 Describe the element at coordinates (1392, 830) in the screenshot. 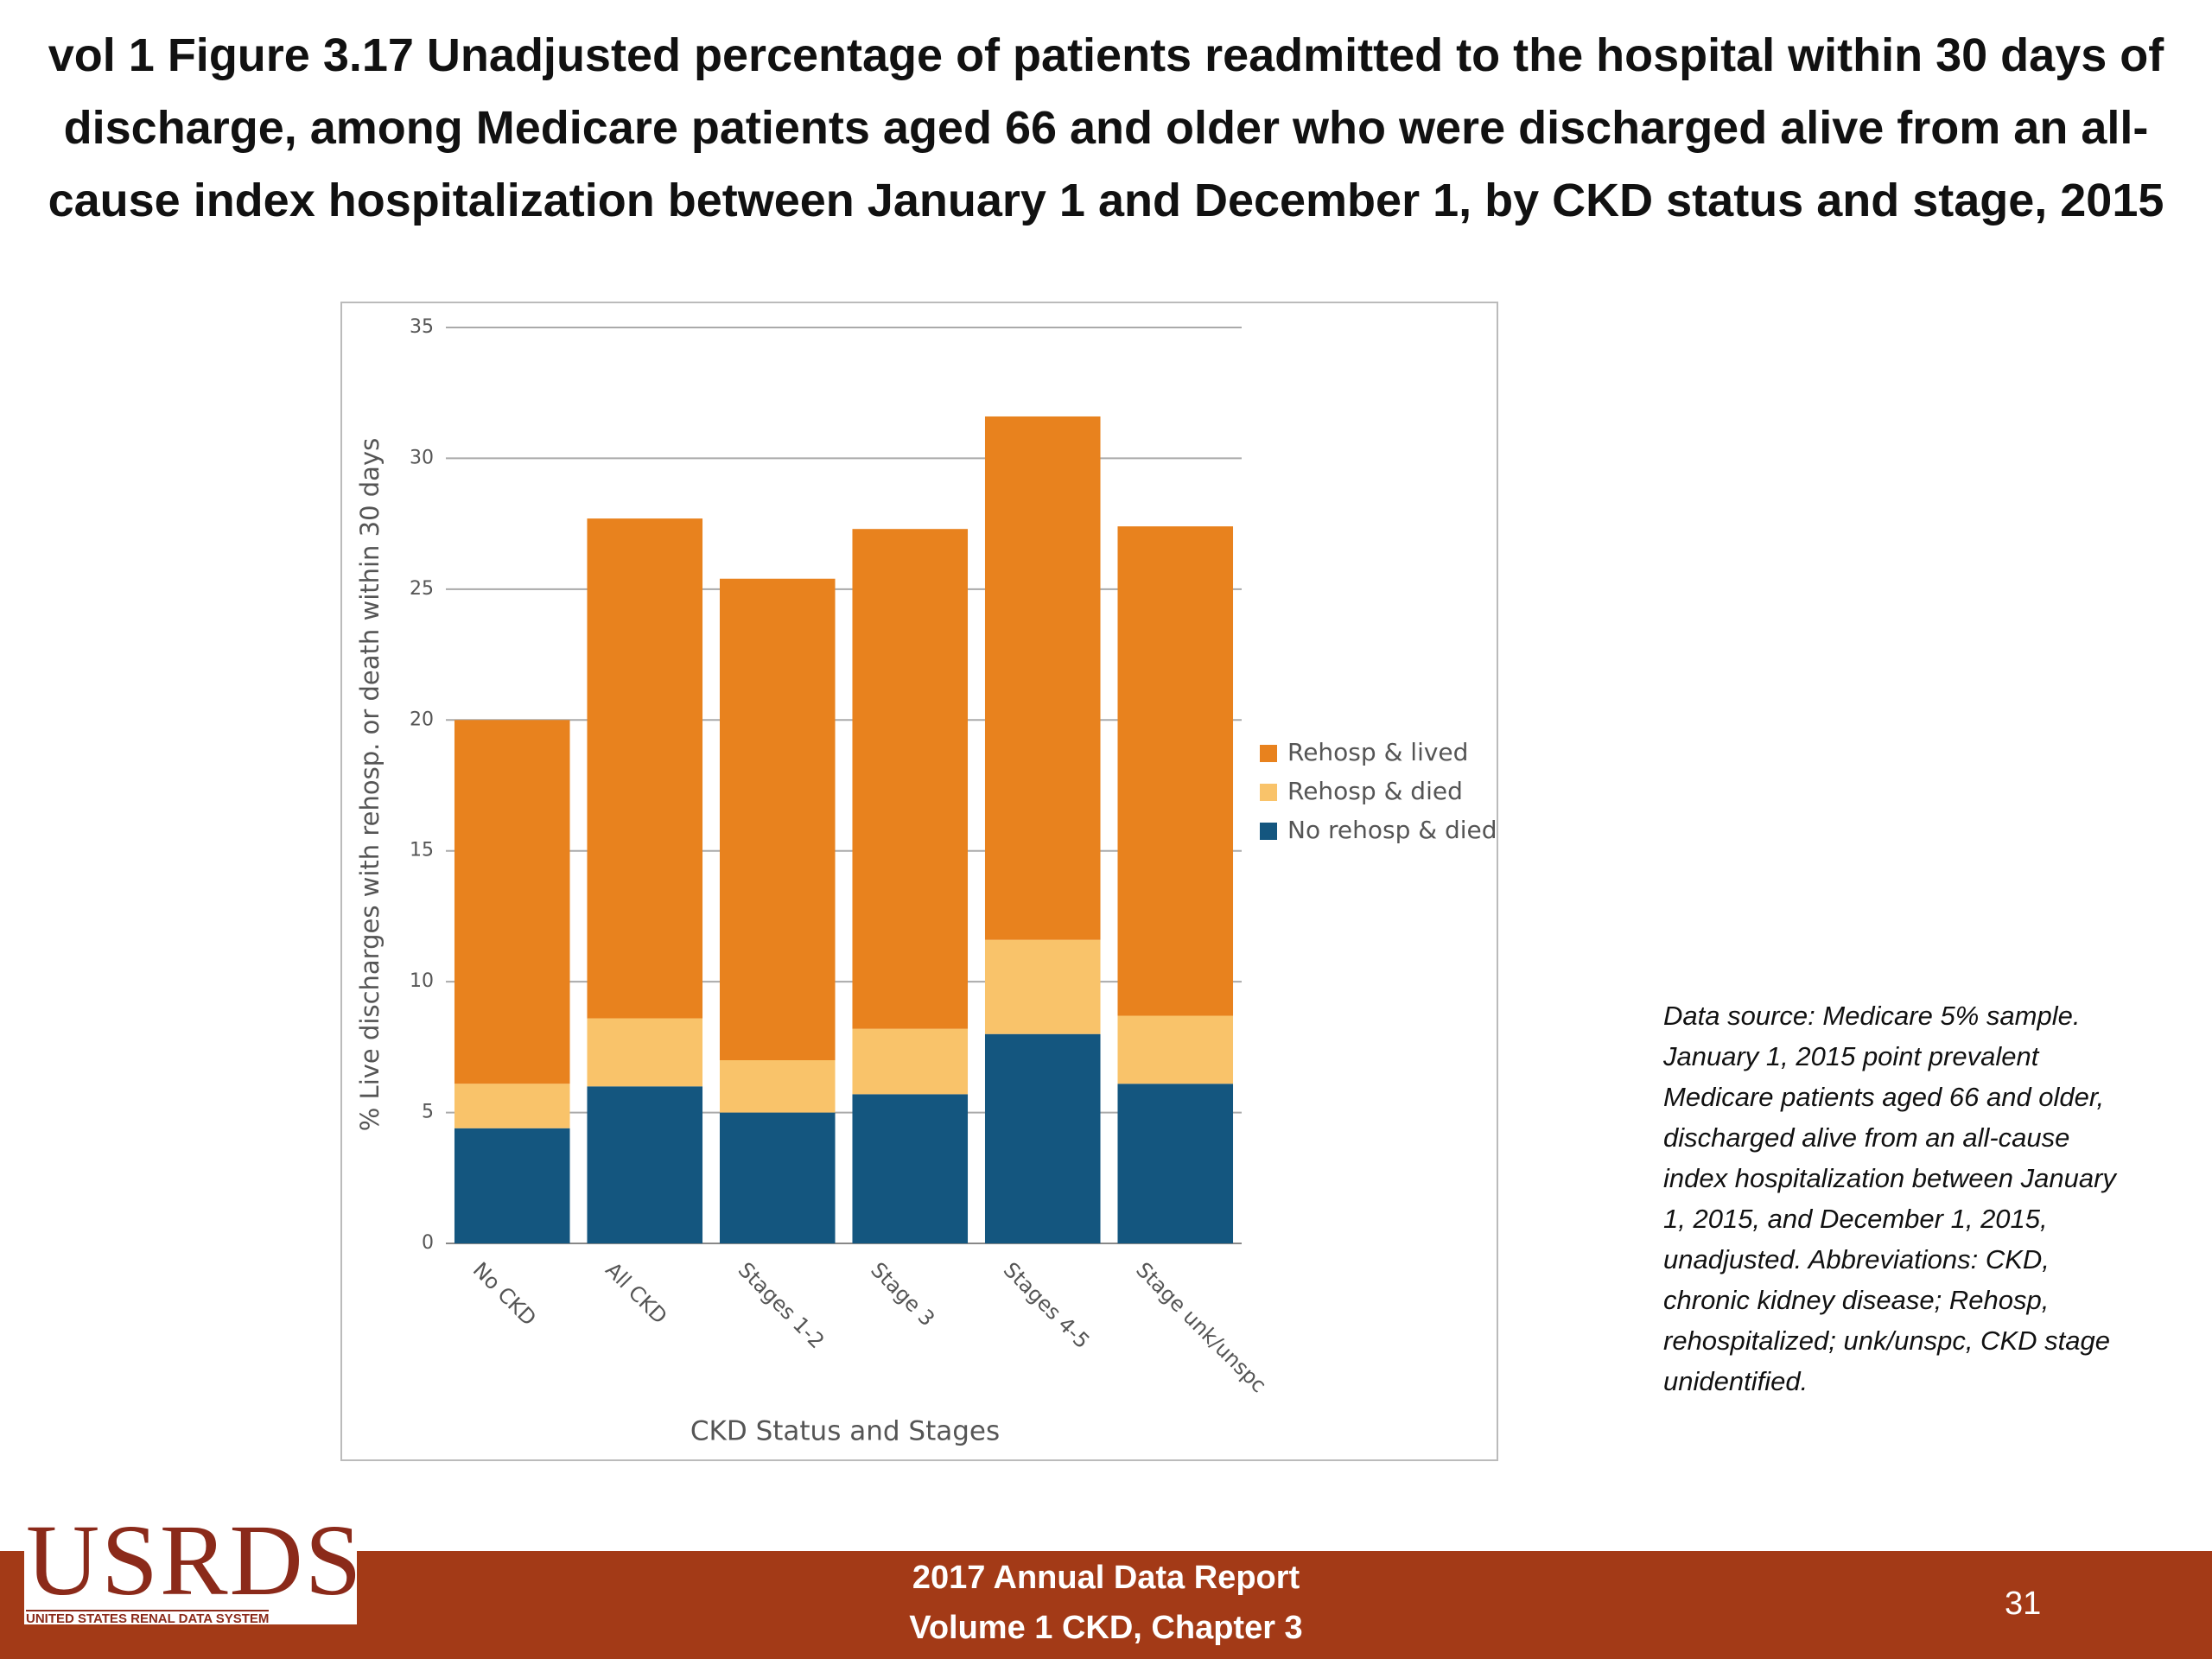

I see `legend-label: No rehosp & died` at that location.